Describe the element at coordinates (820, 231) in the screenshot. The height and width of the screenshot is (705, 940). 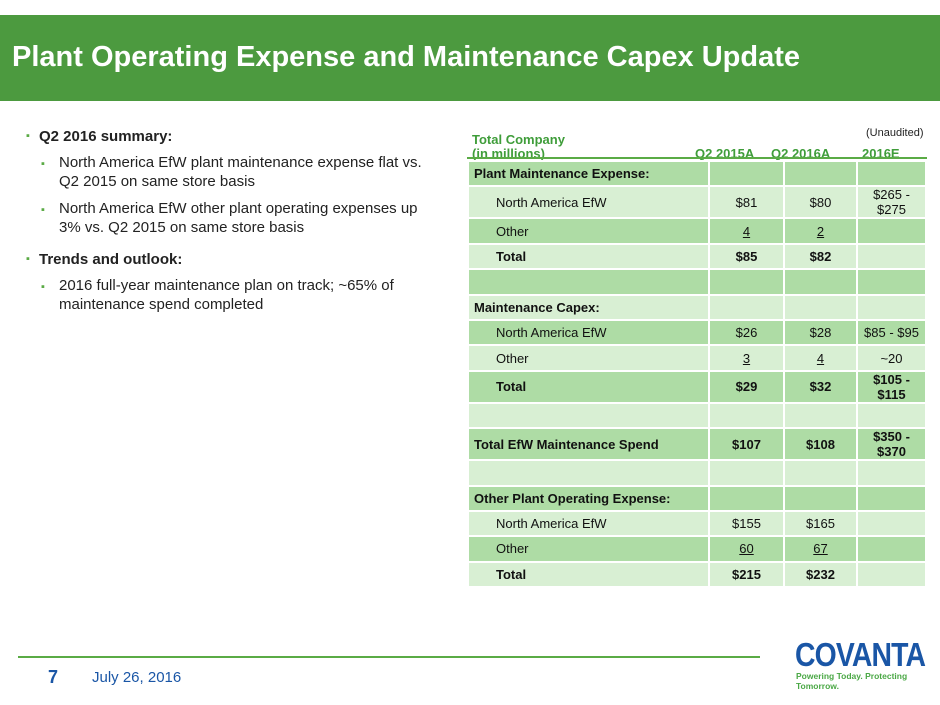
I see `cell-text: 2` at that location.